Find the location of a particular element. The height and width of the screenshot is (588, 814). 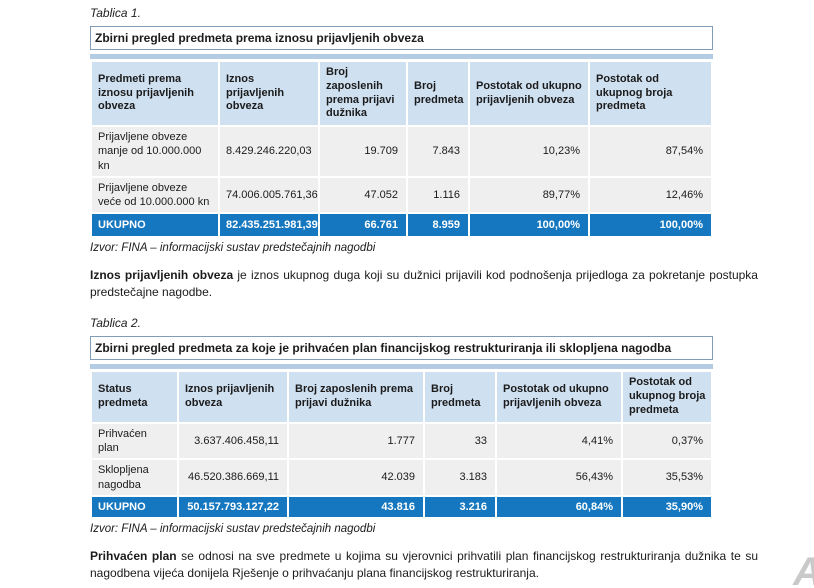

value-cell: 74.006.005.761,36 is located at coordinates (269, 195).